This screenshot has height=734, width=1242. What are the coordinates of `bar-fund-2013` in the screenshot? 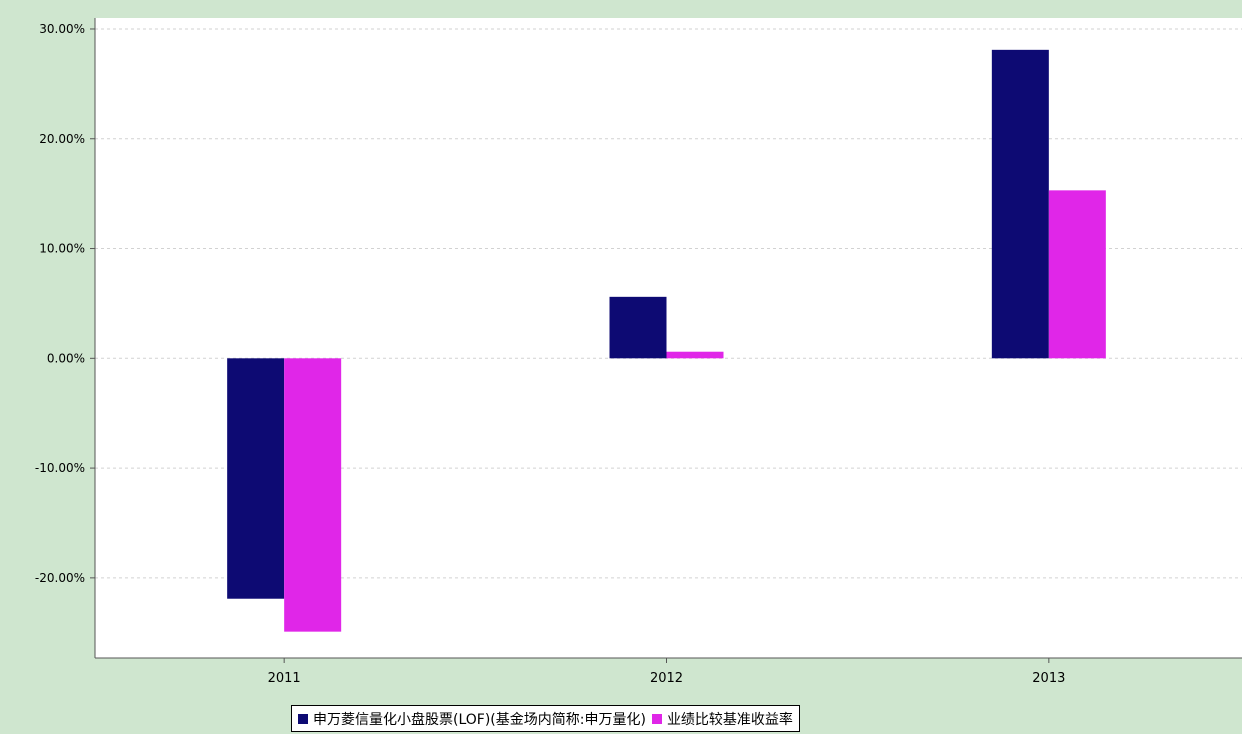 It's located at (1020, 204).